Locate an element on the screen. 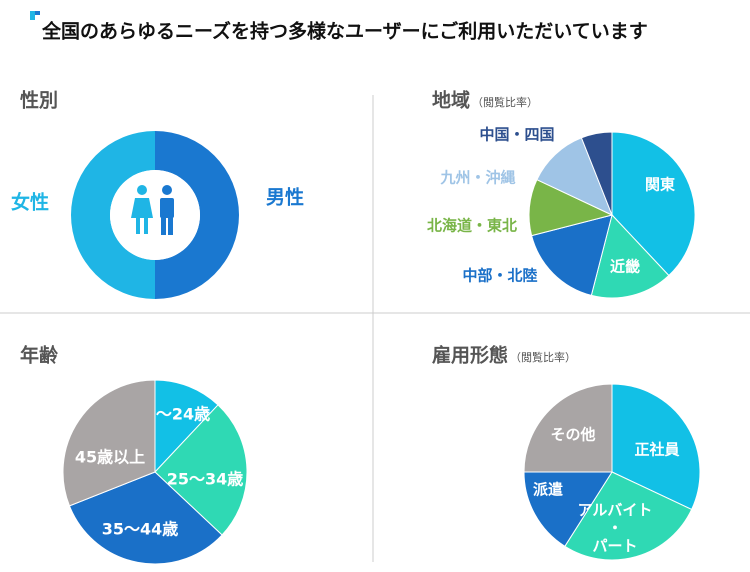 Image resolution: width=750 pixels, height=572 pixels. section-title: 地域 is located at coordinates (451, 100).